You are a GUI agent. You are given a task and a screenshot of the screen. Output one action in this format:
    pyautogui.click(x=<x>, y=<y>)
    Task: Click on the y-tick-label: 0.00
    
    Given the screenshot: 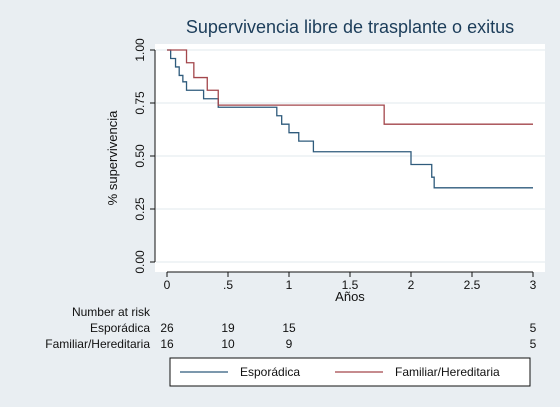 What is the action you would take?
    pyautogui.click(x=140, y=262)
    